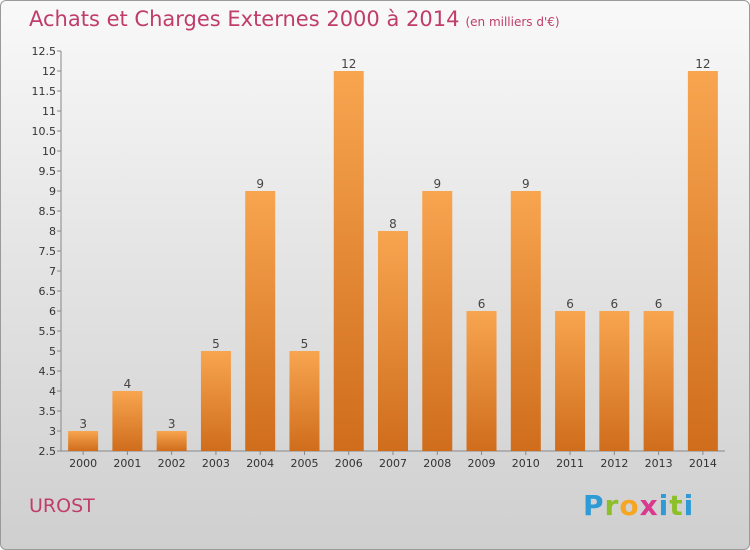 This screenshot has height=550, width=750. I want to click on y-tick-label: 4.5, so click(48, 371).